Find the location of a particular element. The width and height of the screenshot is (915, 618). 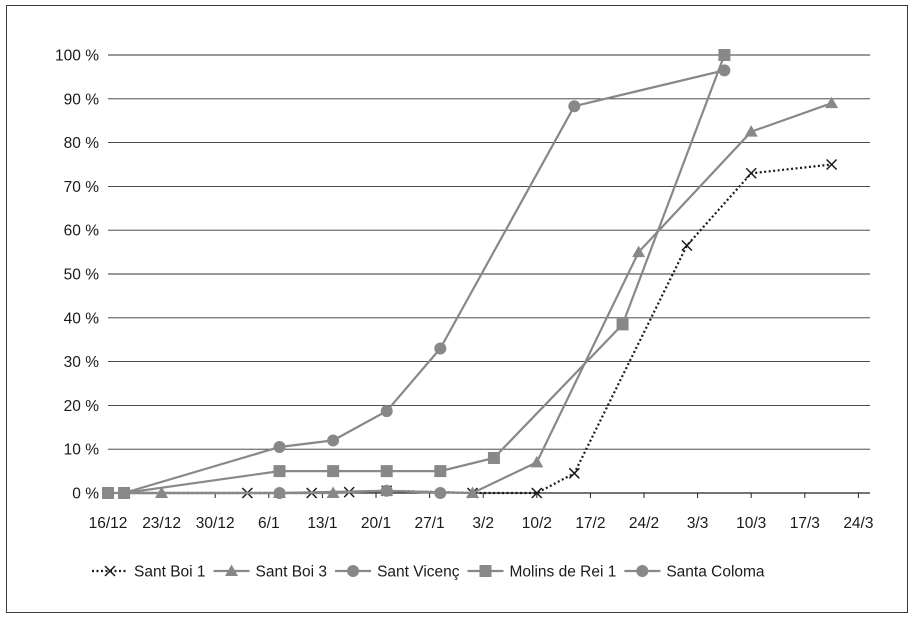

x-tick-label: 24/2 is located at coordinates (644, 523).